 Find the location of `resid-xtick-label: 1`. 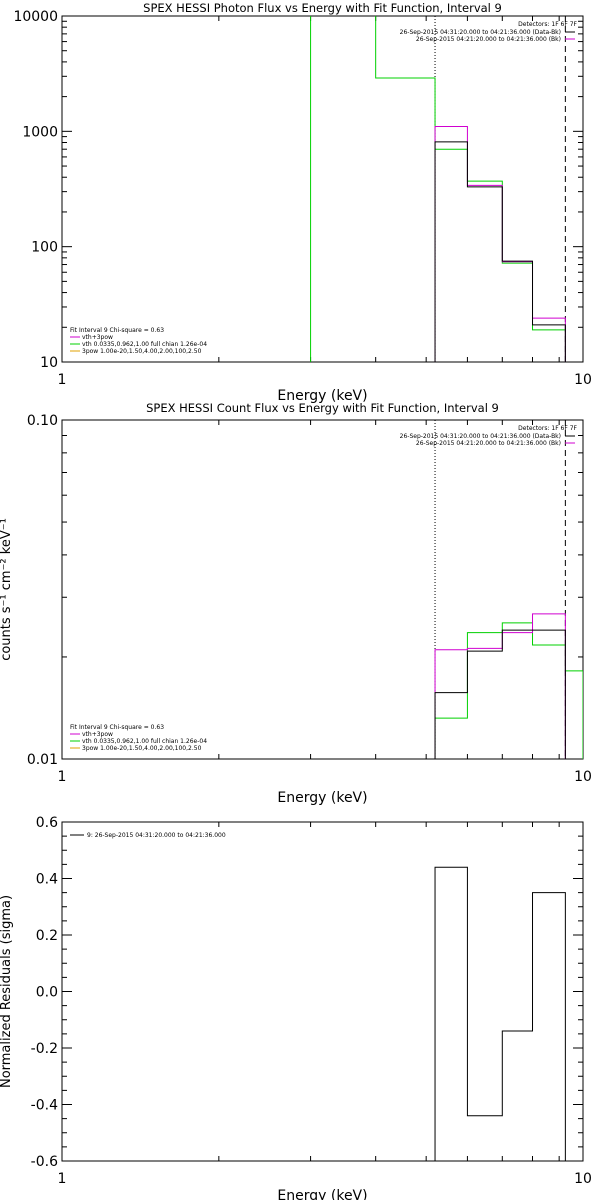

resid-xtick-label: 1 is located at coordinates (62, 1179).